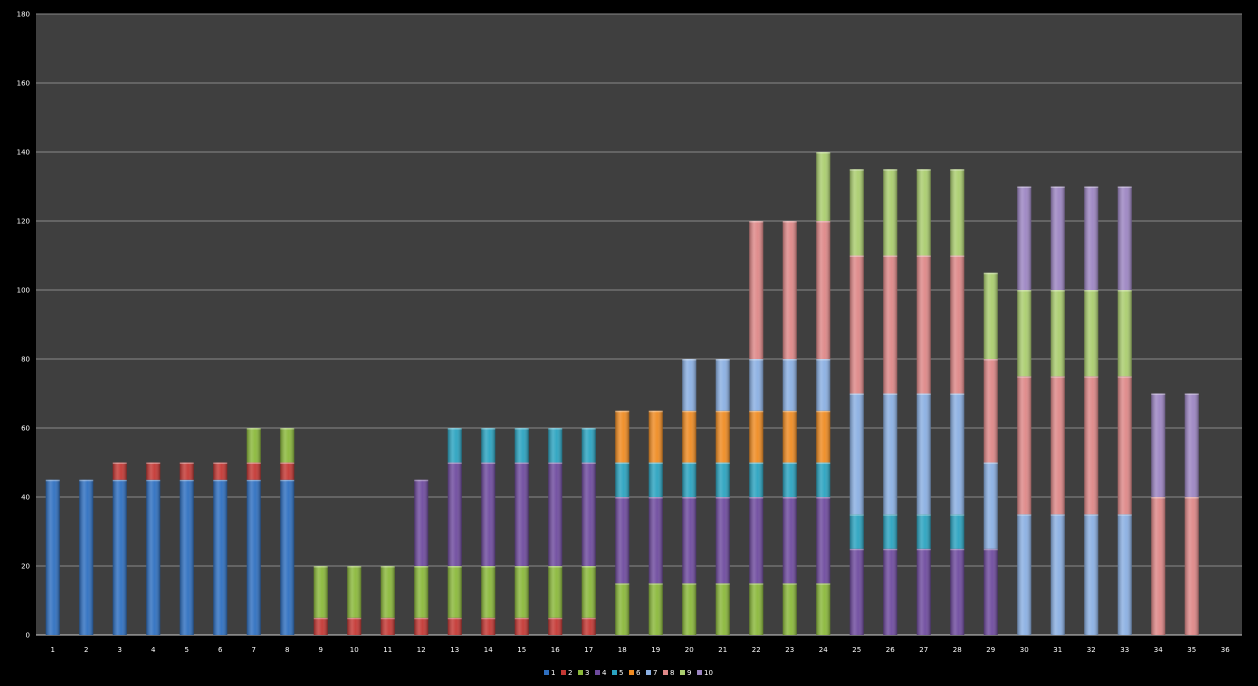 The height and width of the screenshot is (686, 1258). I want to click on legend-label: 9, so click(689, 673).